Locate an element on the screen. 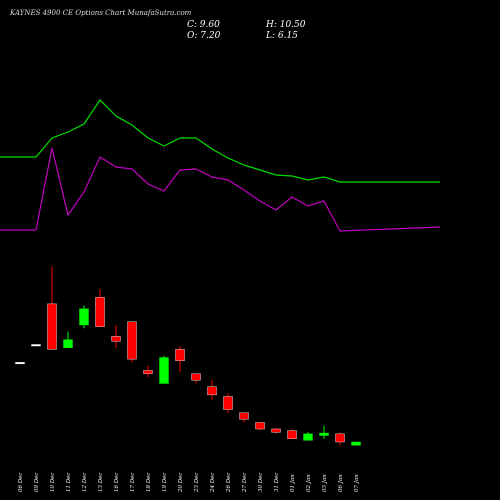  x-tick-label: 11 Dec is located at coordinates (69, 483).